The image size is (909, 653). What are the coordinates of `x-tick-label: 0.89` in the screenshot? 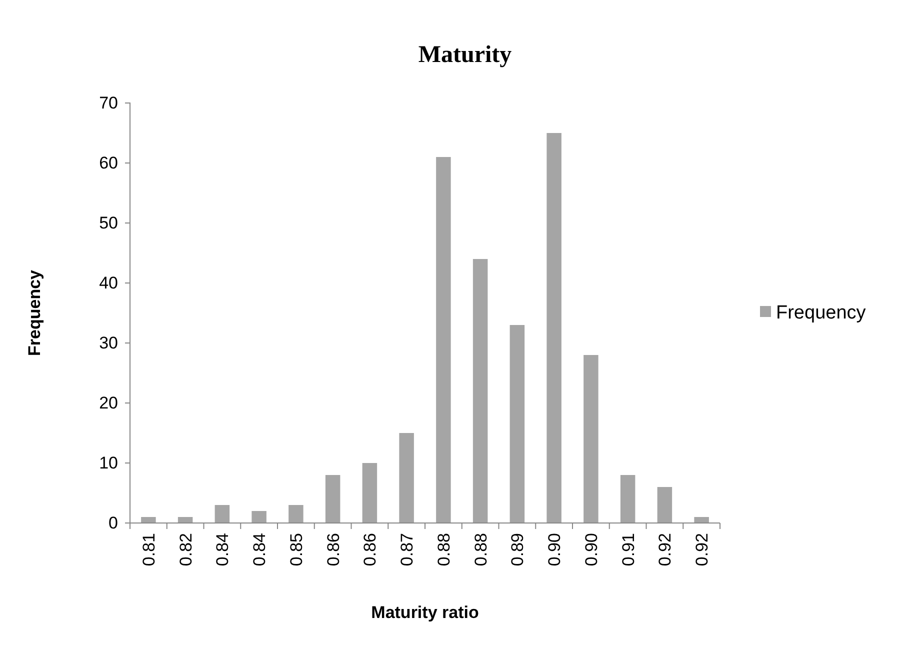 It's located at (518, 549).